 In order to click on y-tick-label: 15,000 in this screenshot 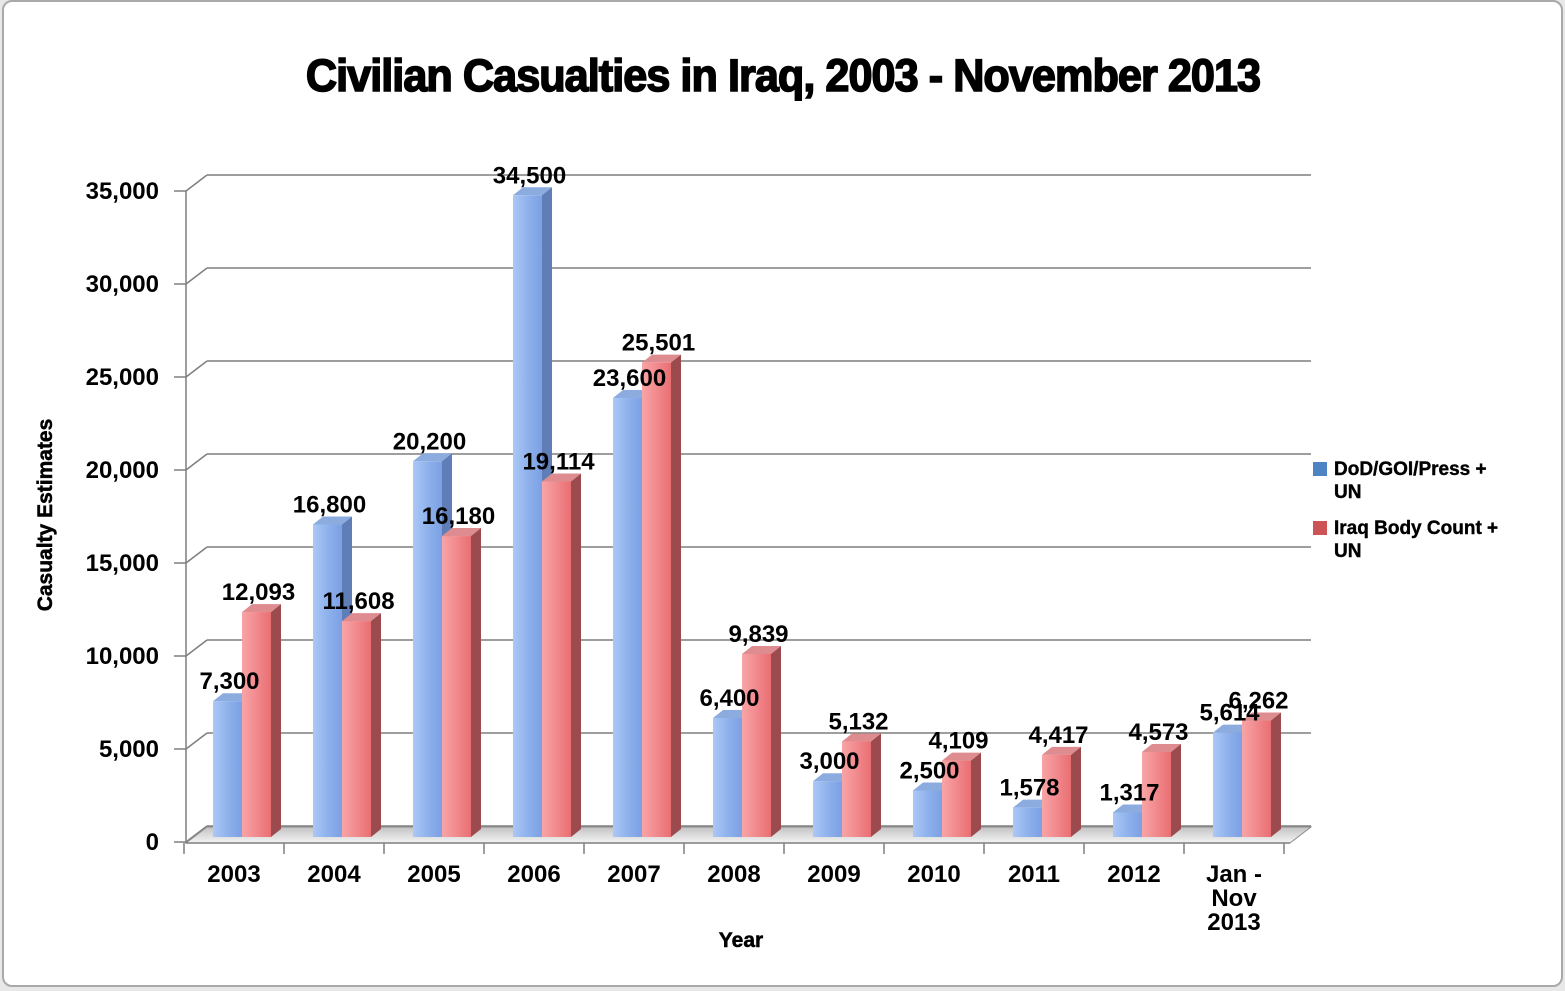, I will do `click(122, 563)`.